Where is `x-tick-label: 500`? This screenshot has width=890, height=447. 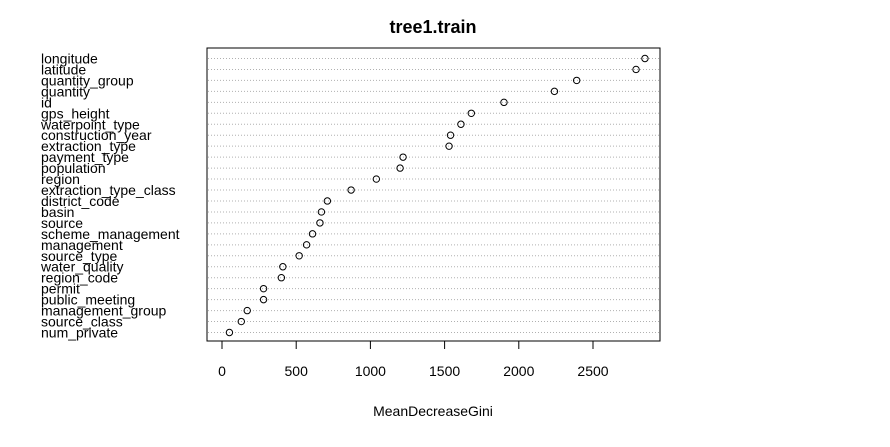 x-tick-label: 500 is located at coordinates (297, 371).